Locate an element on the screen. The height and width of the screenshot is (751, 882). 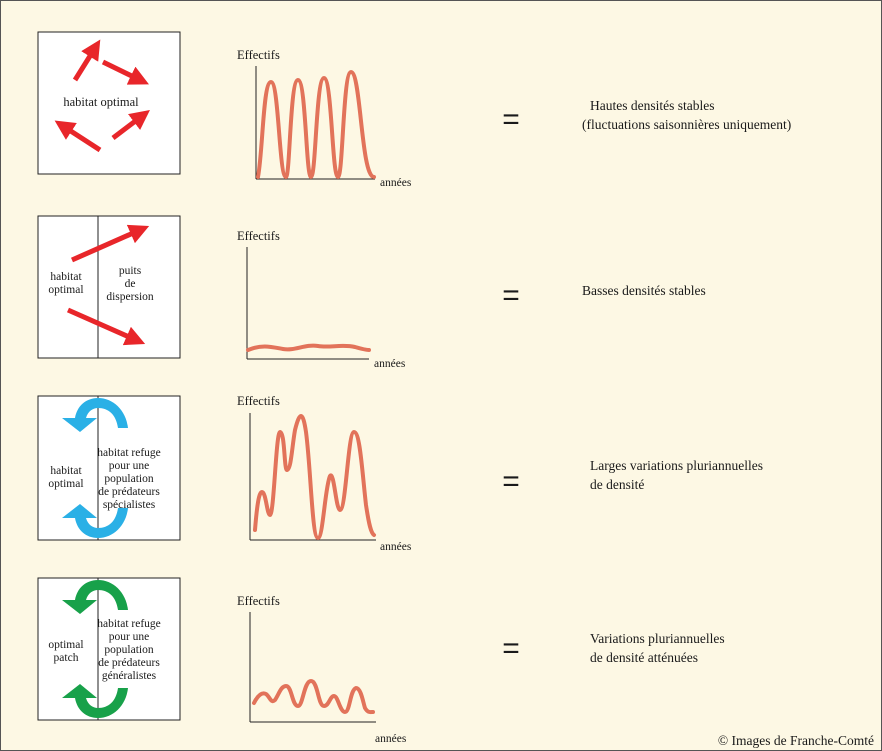
population-graph-3: Effectifs années is located at coordinates (324, 473).